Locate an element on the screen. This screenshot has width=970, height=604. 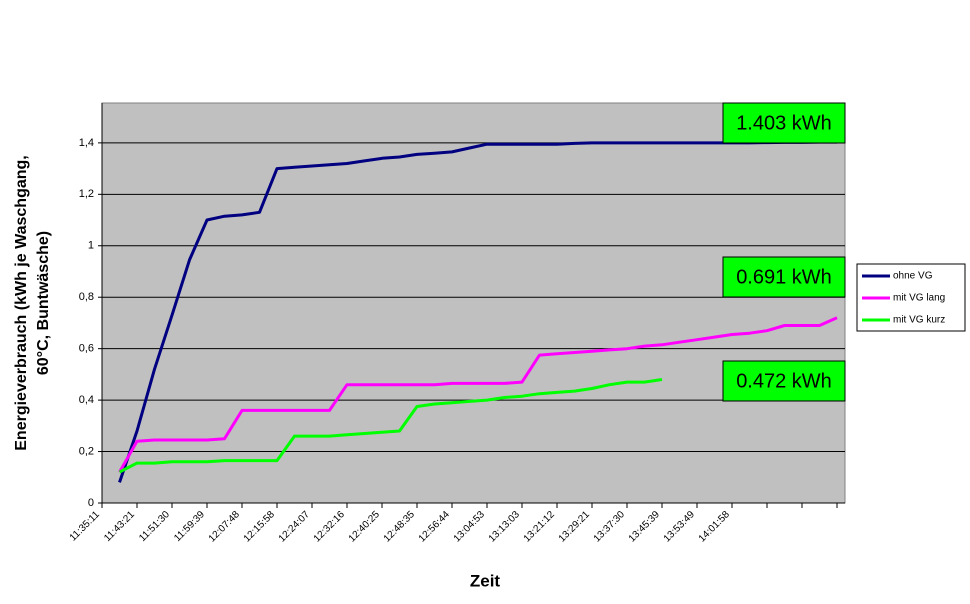
x-tick-label: 12:56:44 is located at coordinates (435, 527).